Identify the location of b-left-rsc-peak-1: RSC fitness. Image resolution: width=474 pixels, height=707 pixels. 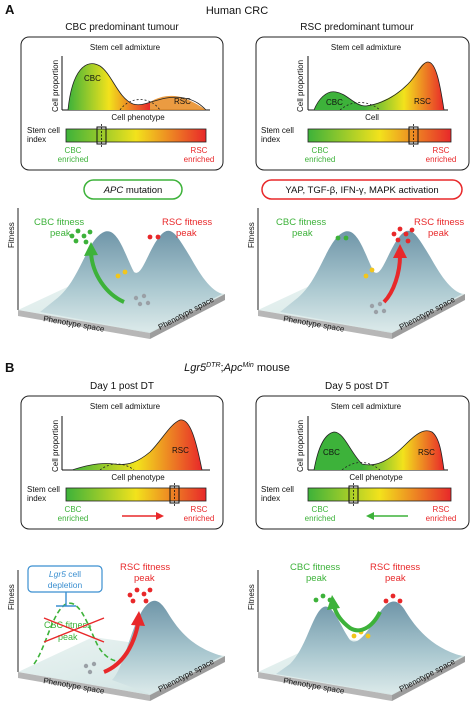
(145, 567).